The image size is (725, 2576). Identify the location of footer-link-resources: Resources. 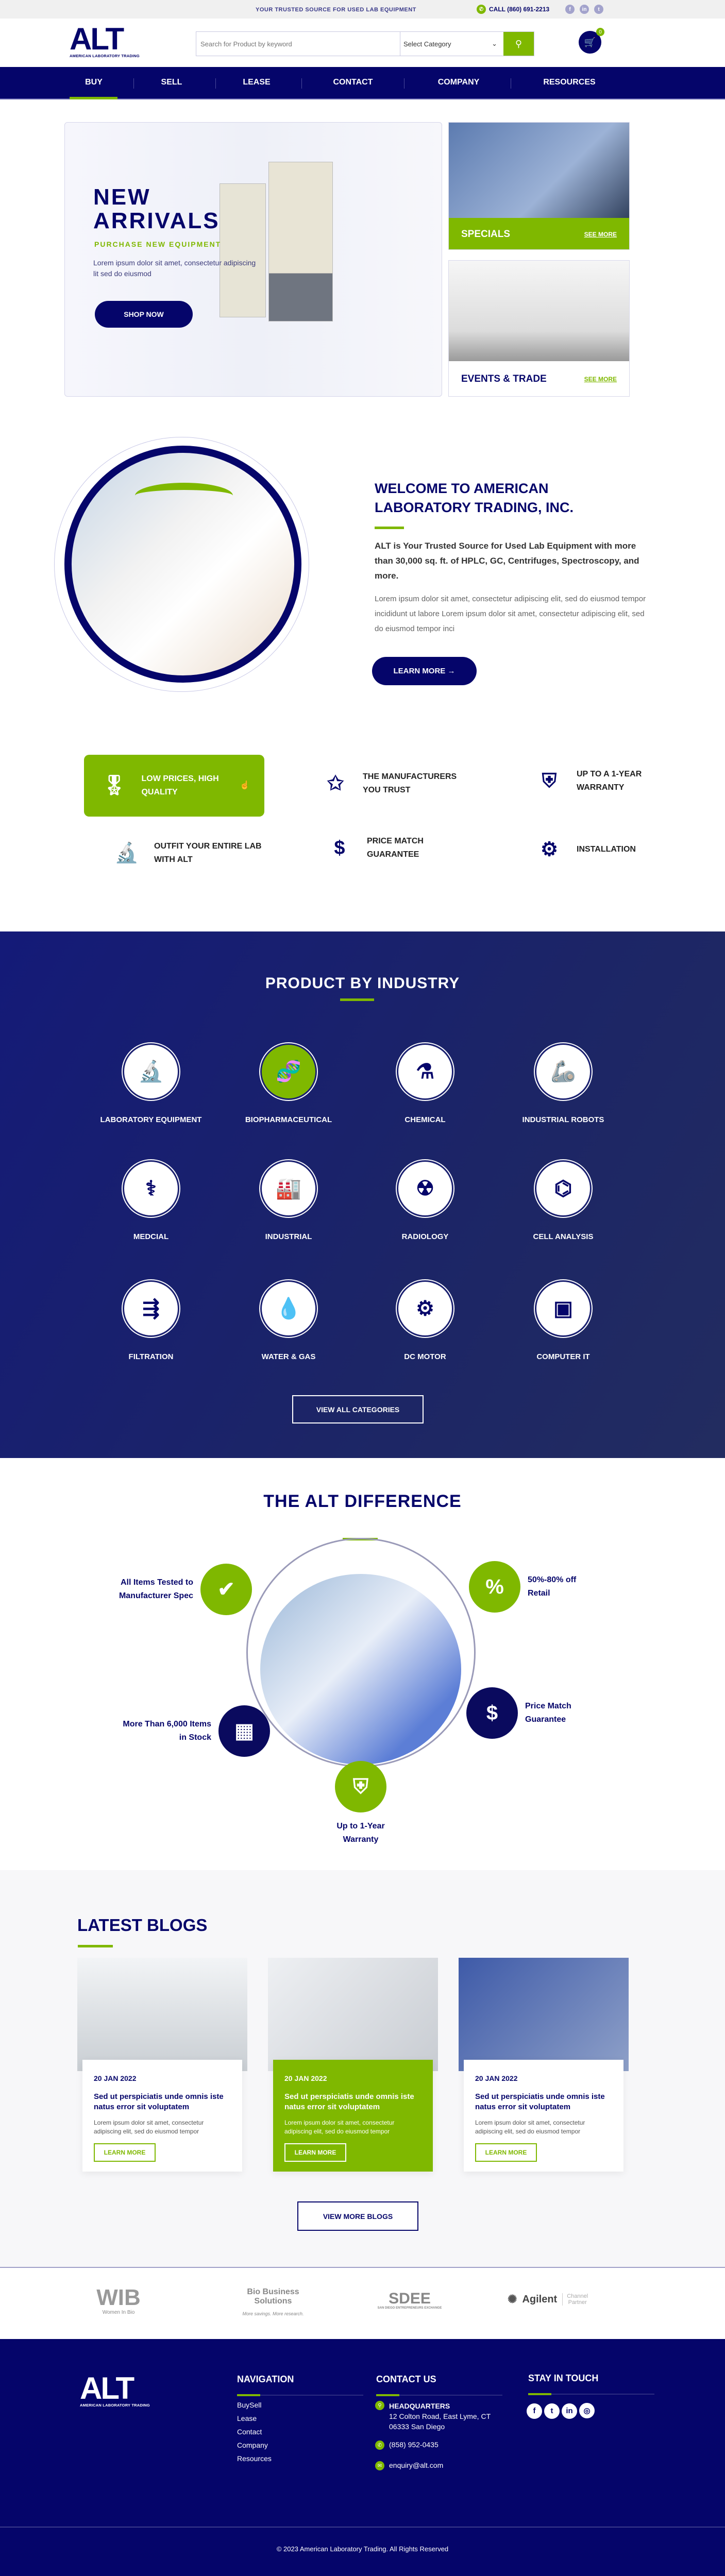
(254, 2458).